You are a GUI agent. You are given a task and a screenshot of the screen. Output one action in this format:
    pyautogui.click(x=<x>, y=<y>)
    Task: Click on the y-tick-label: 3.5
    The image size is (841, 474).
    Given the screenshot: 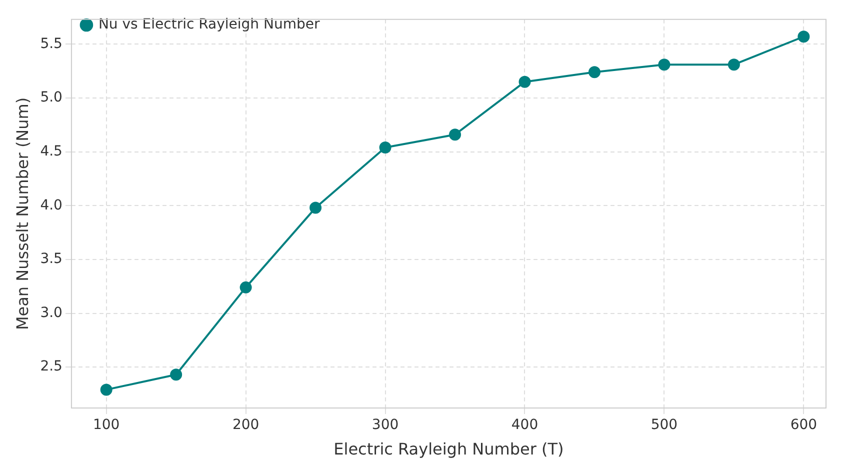 What is the action you would take?
    pyautogui.click(x=51, y=259)
    